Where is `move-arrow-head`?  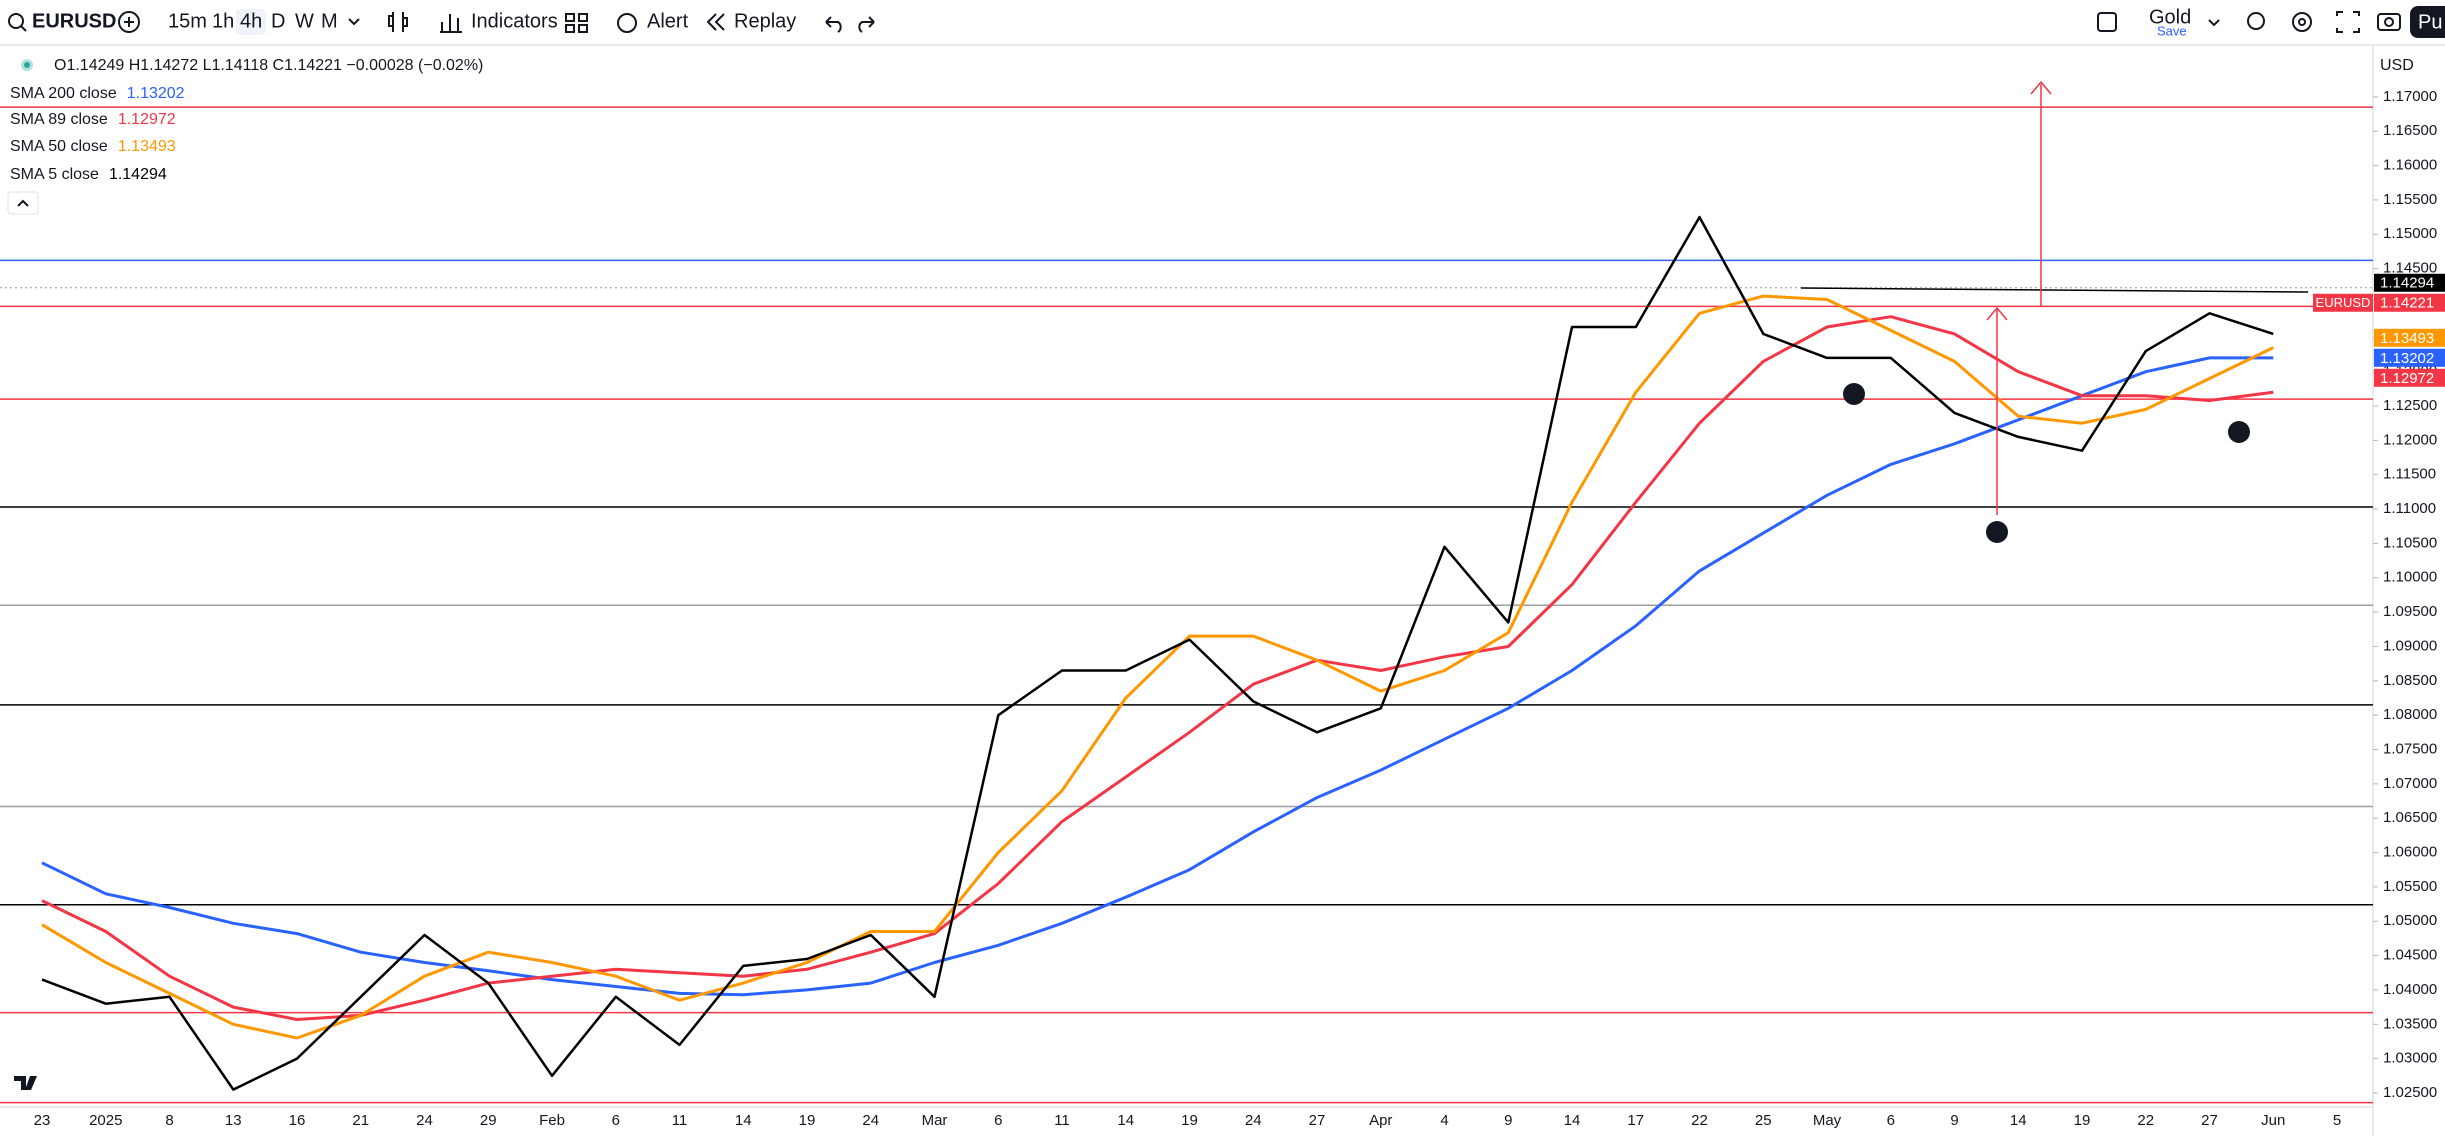
move-arrow-head is located at coordinates (1997, 313).